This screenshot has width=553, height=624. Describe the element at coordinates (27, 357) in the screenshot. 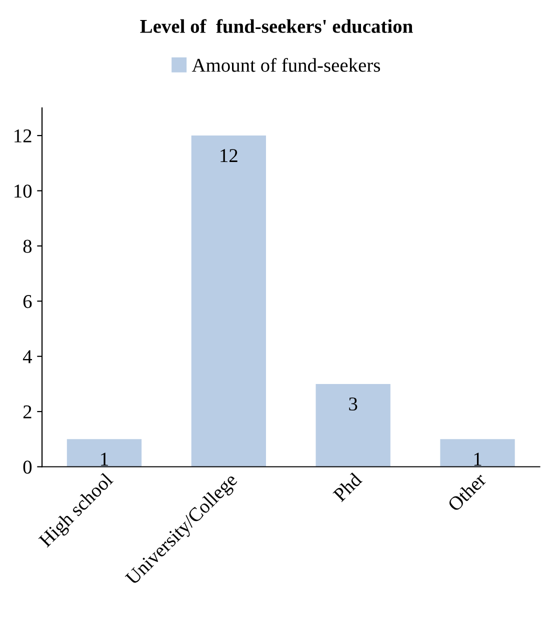

I see `y-tick-label: 4` at that location.